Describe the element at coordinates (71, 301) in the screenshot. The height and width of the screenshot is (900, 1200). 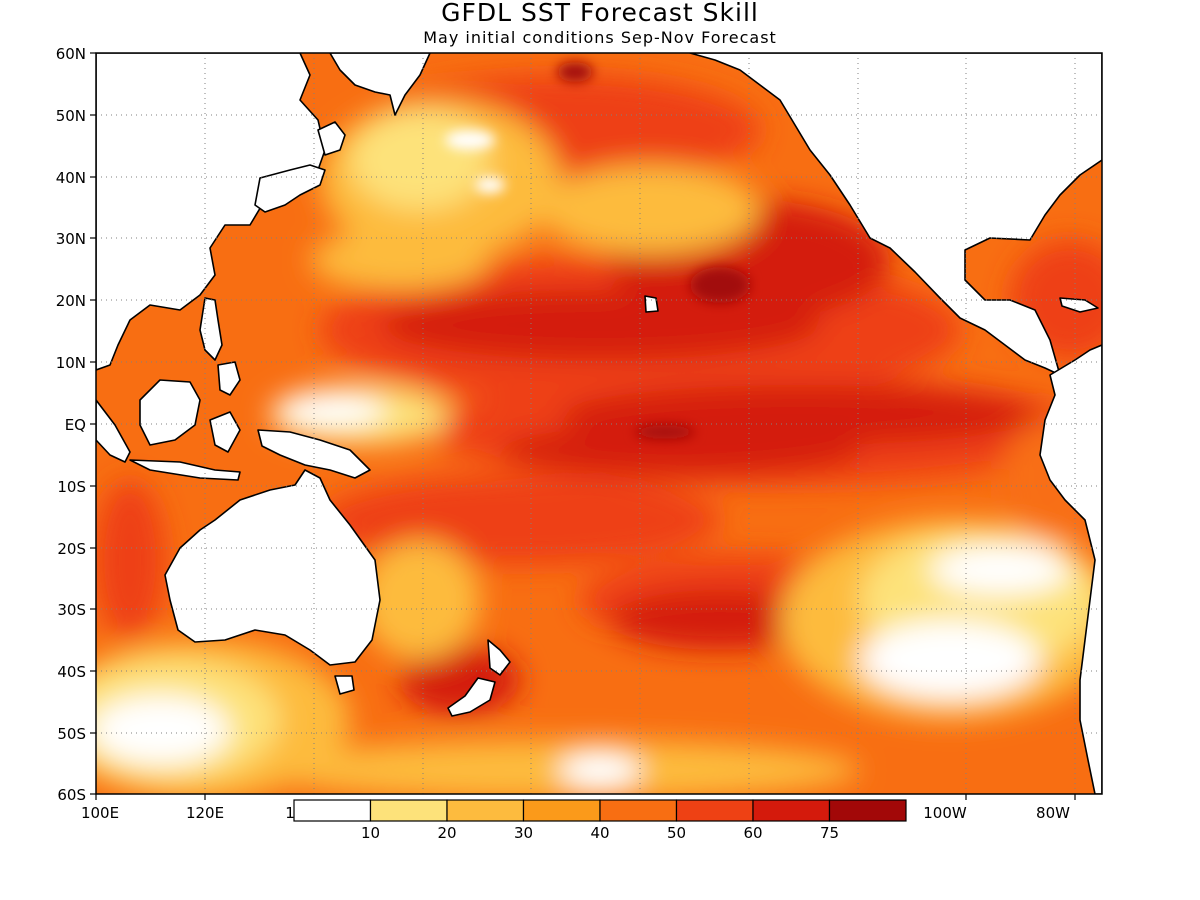
I see `lat-label: 20N` at that location.